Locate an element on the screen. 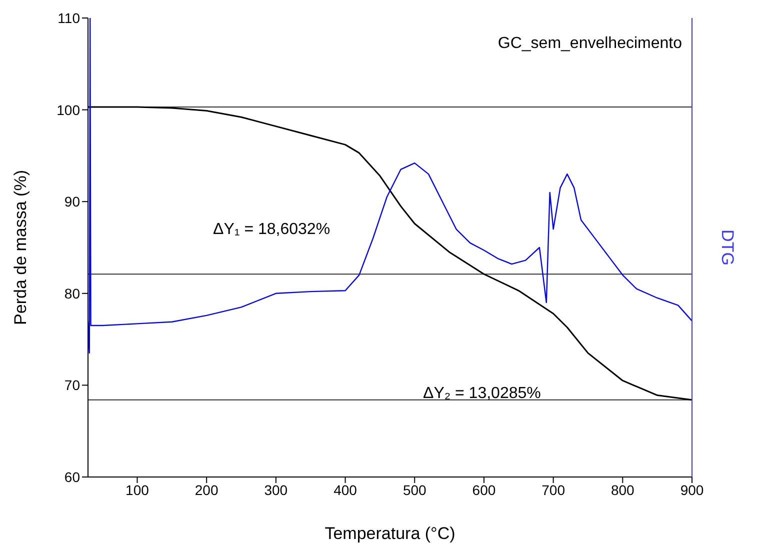 Image resolution: width=760 pixels, height=555 pixels. y-tick-label: 70 is located at coordinates (72, 385).